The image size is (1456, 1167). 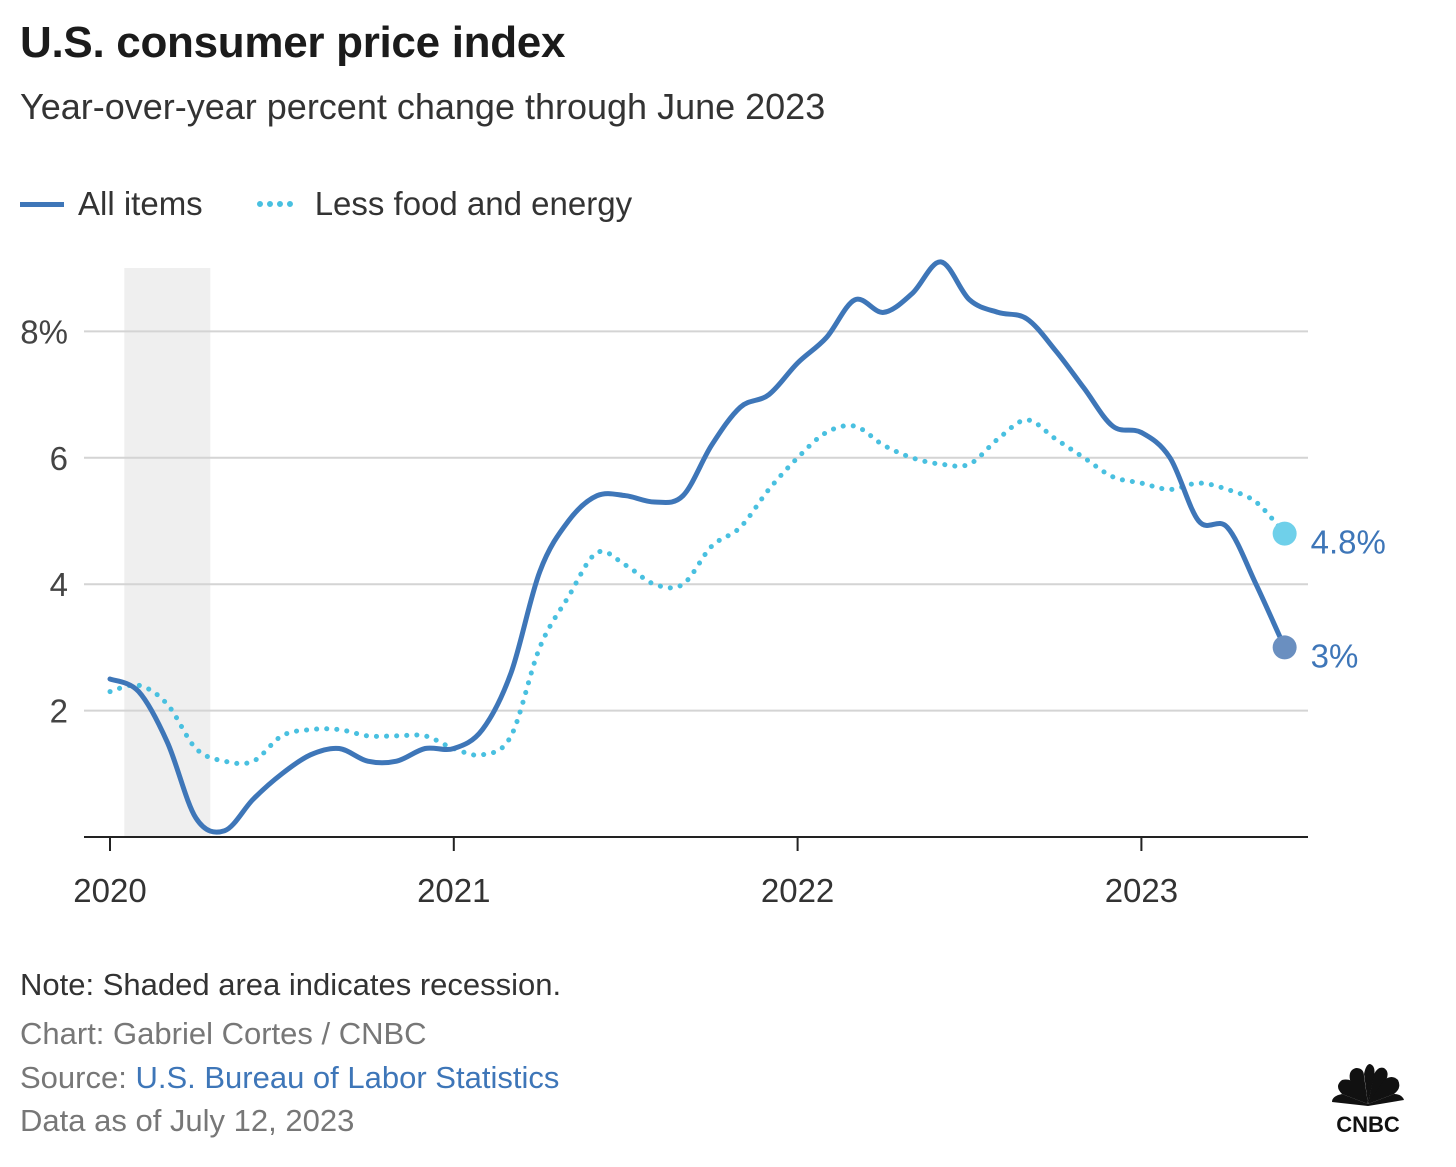 What do you see at coordinates (1284, 533) in the screenshot?
I see `end-point-less-food-and-energy` at bounding box center [1284, 533].